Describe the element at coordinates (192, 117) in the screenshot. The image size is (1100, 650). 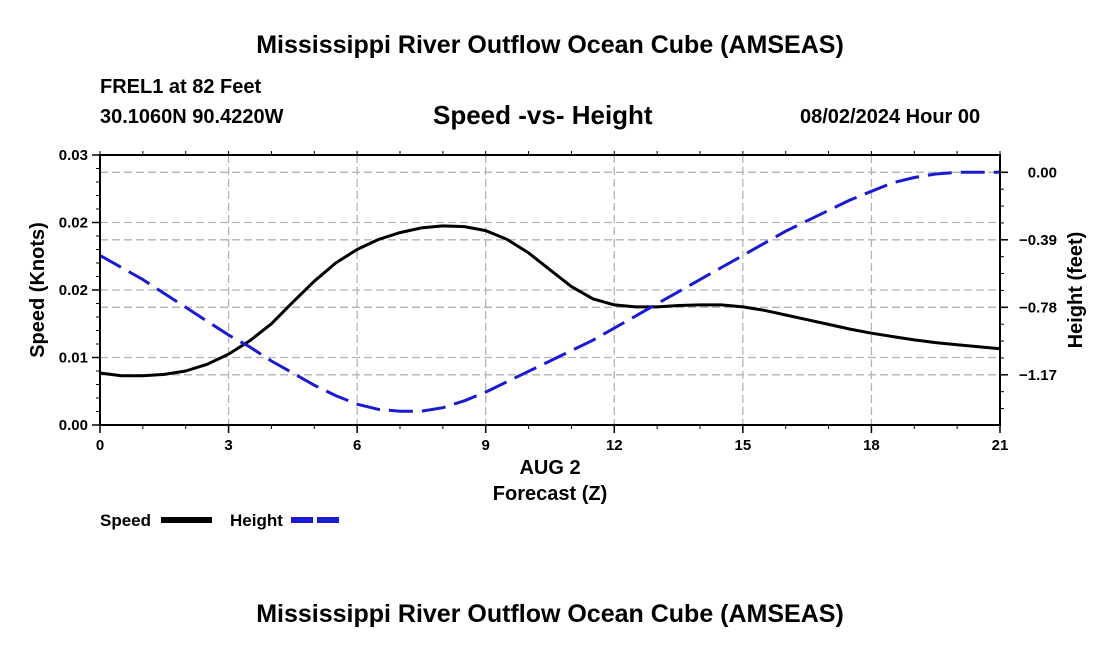
I see `coordinates-label: 30.1060N 90.4220W` at that location.